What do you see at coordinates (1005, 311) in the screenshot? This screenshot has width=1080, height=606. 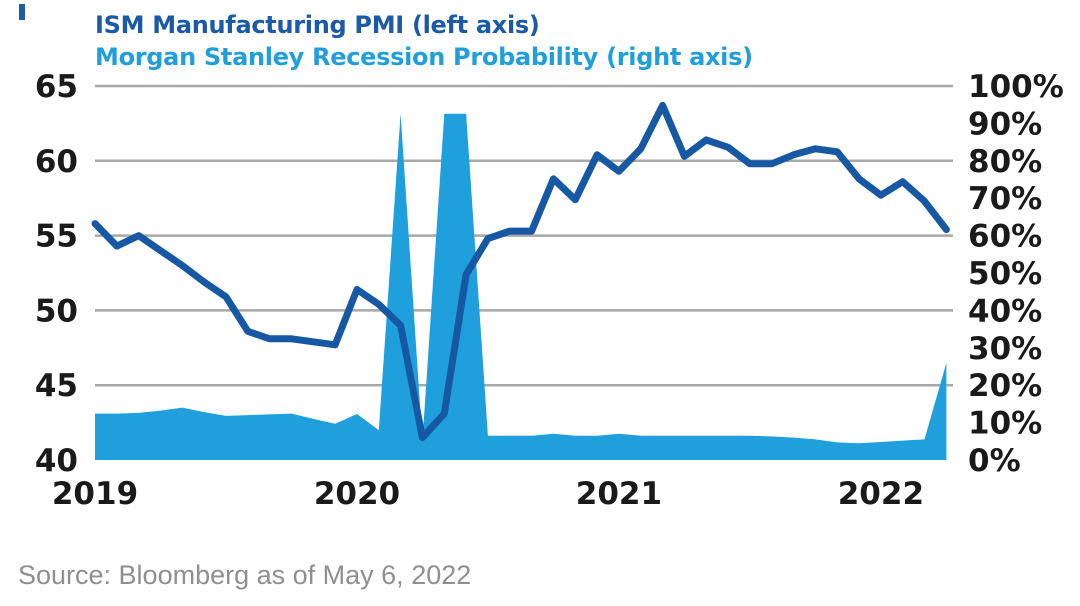 I see `right-axis-tick-label: 40%` at bounding box center [1005, 311].